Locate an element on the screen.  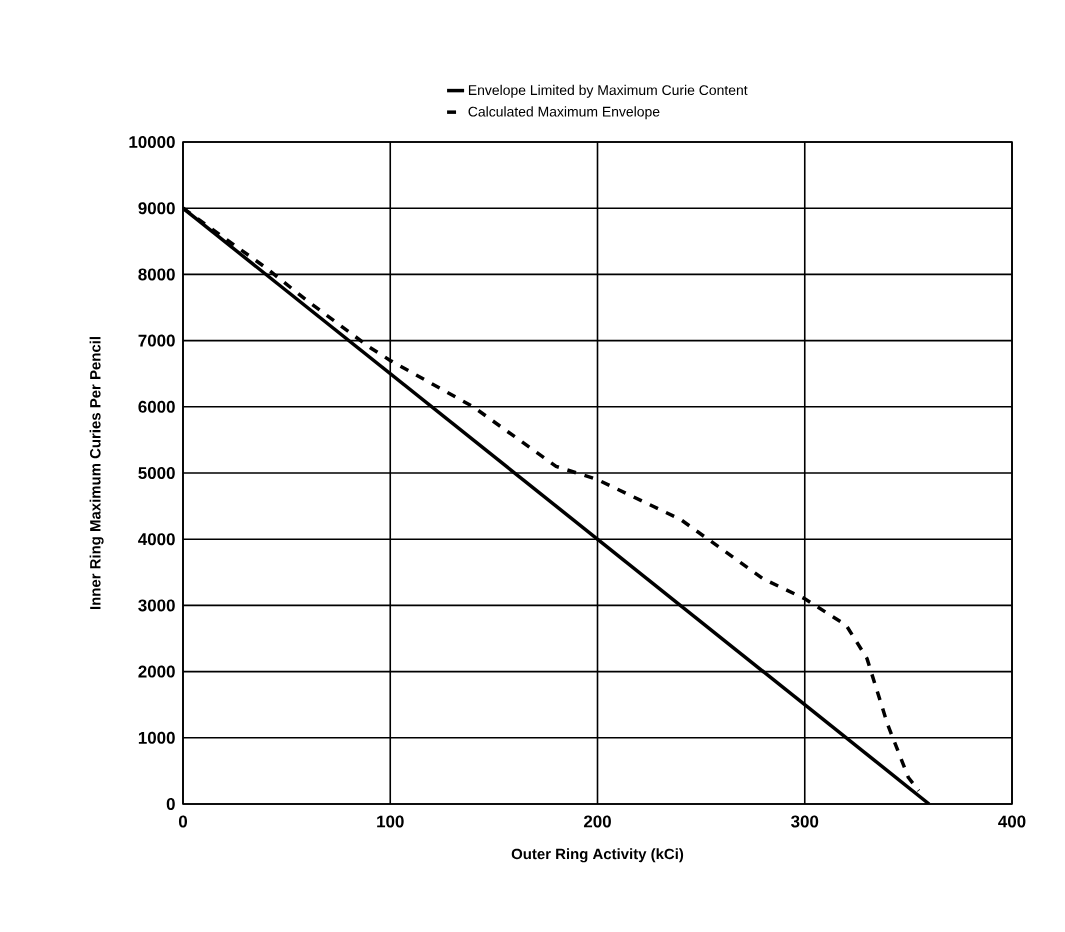
x-tick-label: 400 is located at coordinates (1012, 821).